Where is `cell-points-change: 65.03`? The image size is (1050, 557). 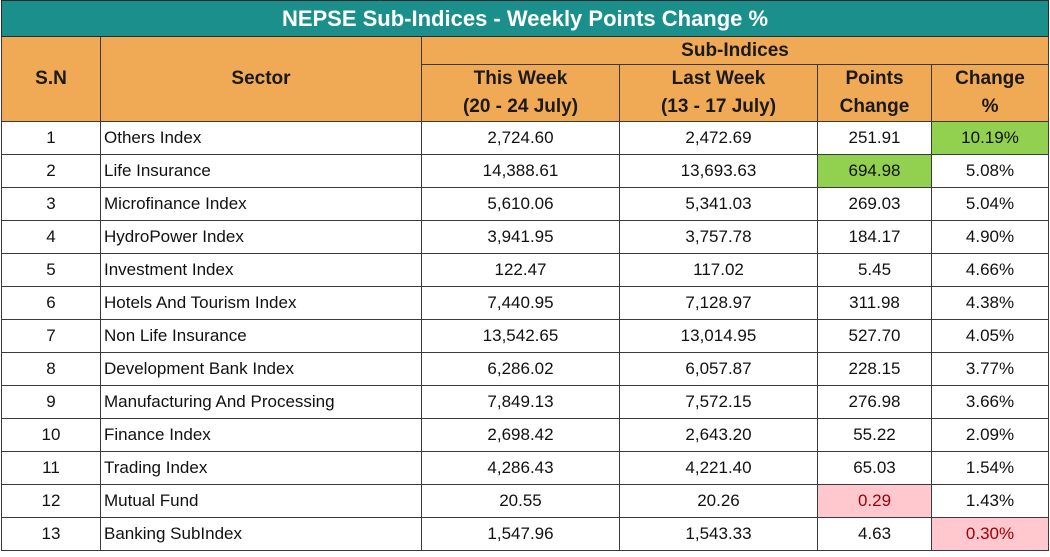 cell-points-change: 65.03 is located at coordinates (874, 468).